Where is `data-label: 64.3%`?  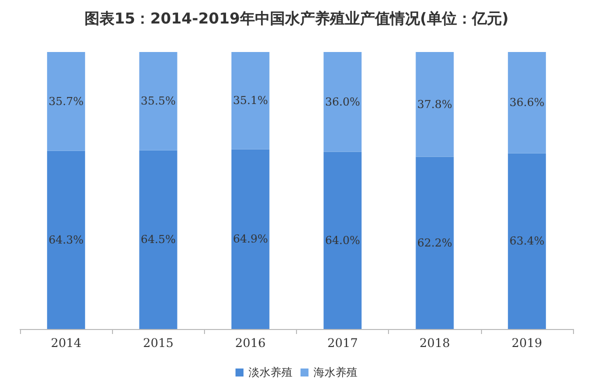 data-label: 64.3% is located at coordinates (66, 239).